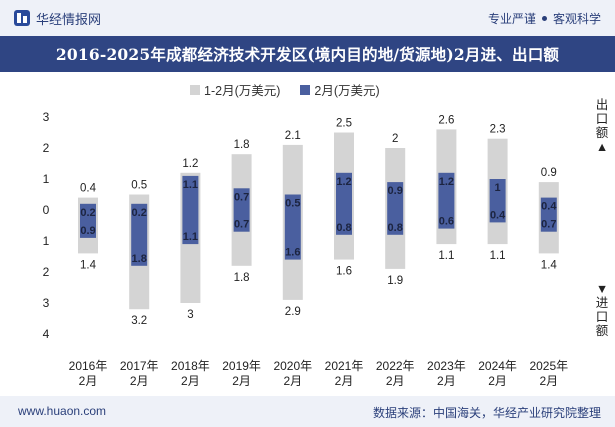 This screenshot has width=615, height=427. What do you see at coordinates (62, 411) in the screenshot?
I see `footer-website: www.huaon.com` at bounding box center [62, 411].